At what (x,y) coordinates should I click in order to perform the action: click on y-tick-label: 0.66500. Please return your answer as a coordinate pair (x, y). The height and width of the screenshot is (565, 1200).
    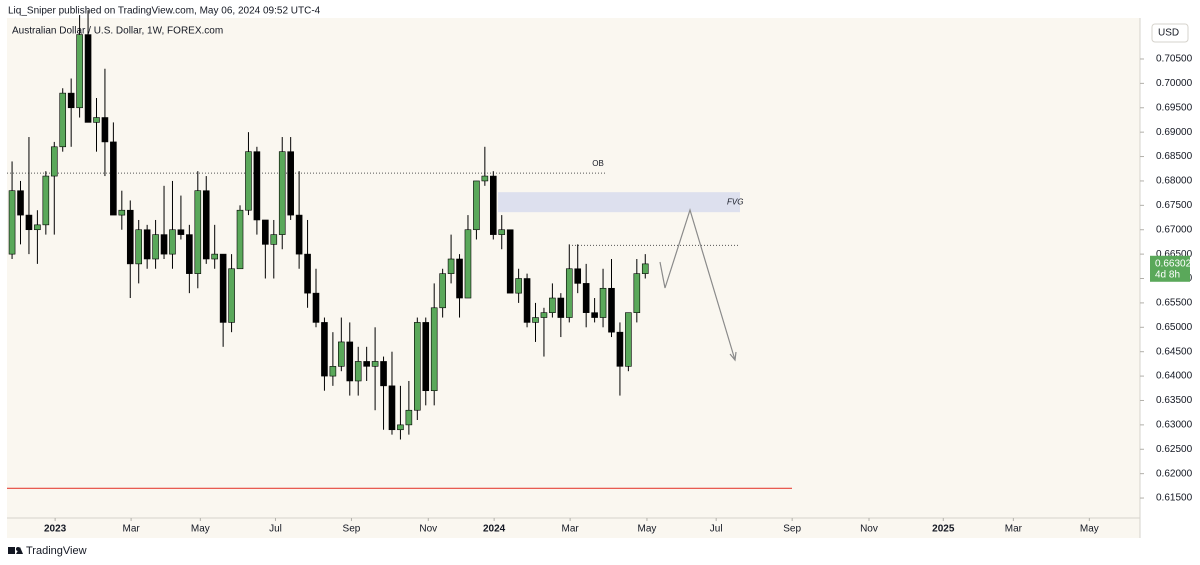
    Looking at the image, I should click on (1174, 254).